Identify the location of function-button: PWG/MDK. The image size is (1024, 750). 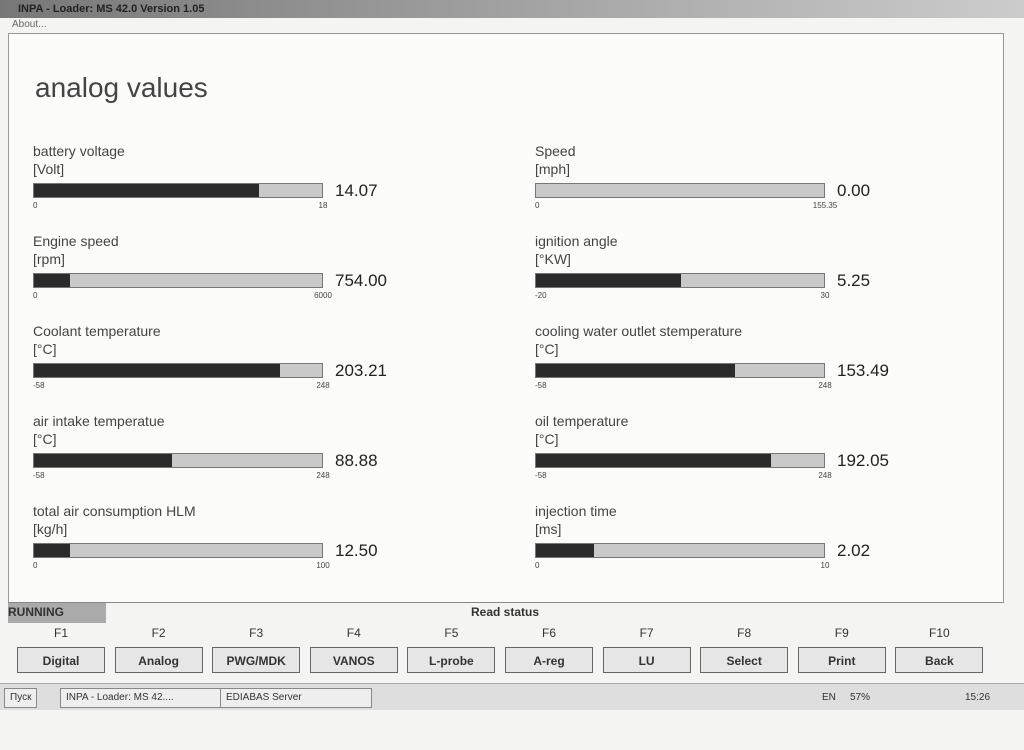
(256, 660).